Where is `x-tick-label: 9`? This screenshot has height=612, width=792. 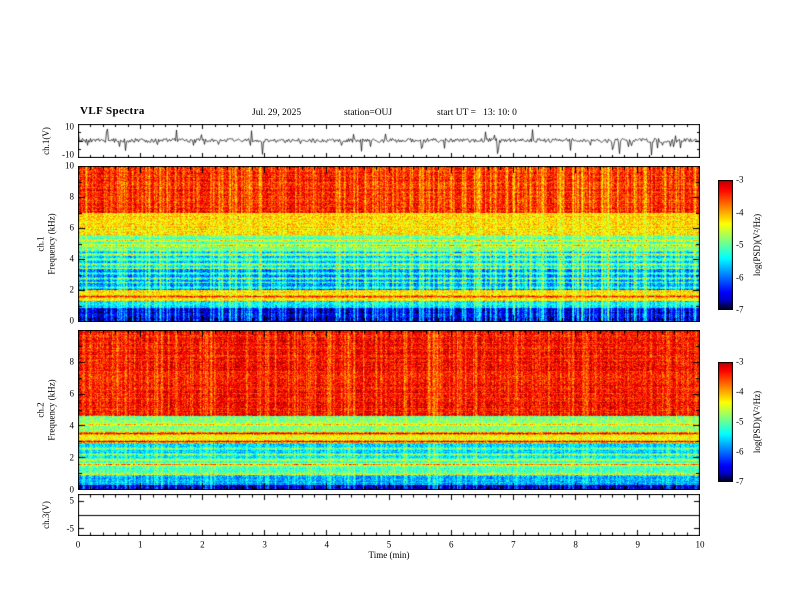 x-tick-label: 9 is located at coordinates (638, 544).